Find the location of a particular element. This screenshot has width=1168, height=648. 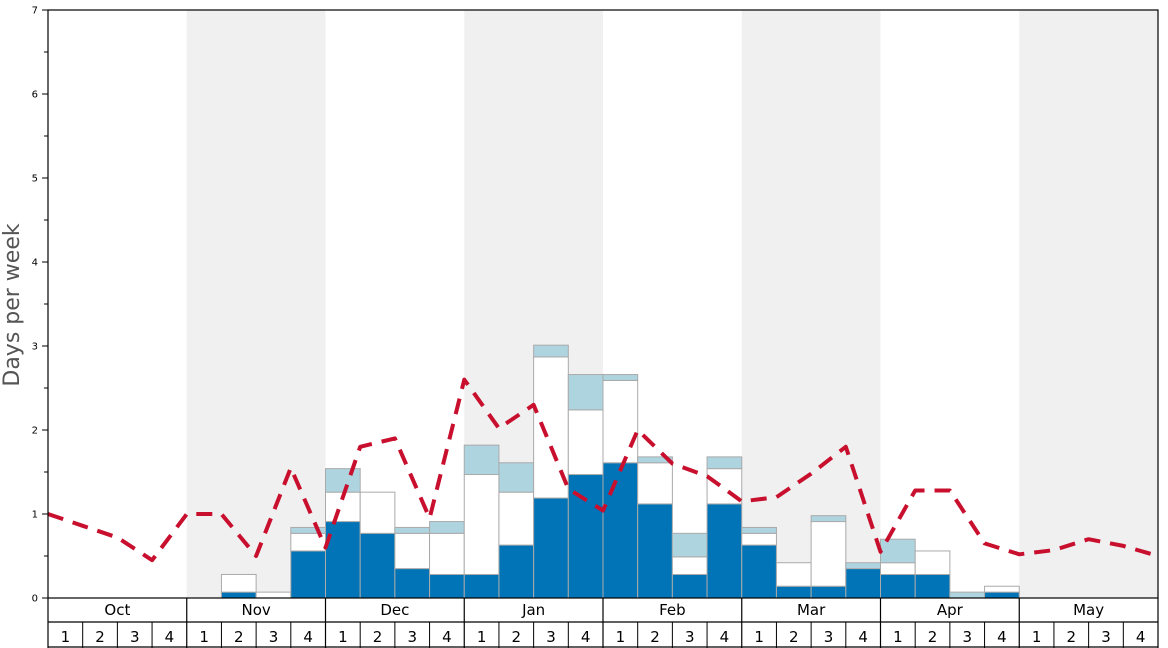

week-label-jan-1: 1 is located at coordinates (482, 637).